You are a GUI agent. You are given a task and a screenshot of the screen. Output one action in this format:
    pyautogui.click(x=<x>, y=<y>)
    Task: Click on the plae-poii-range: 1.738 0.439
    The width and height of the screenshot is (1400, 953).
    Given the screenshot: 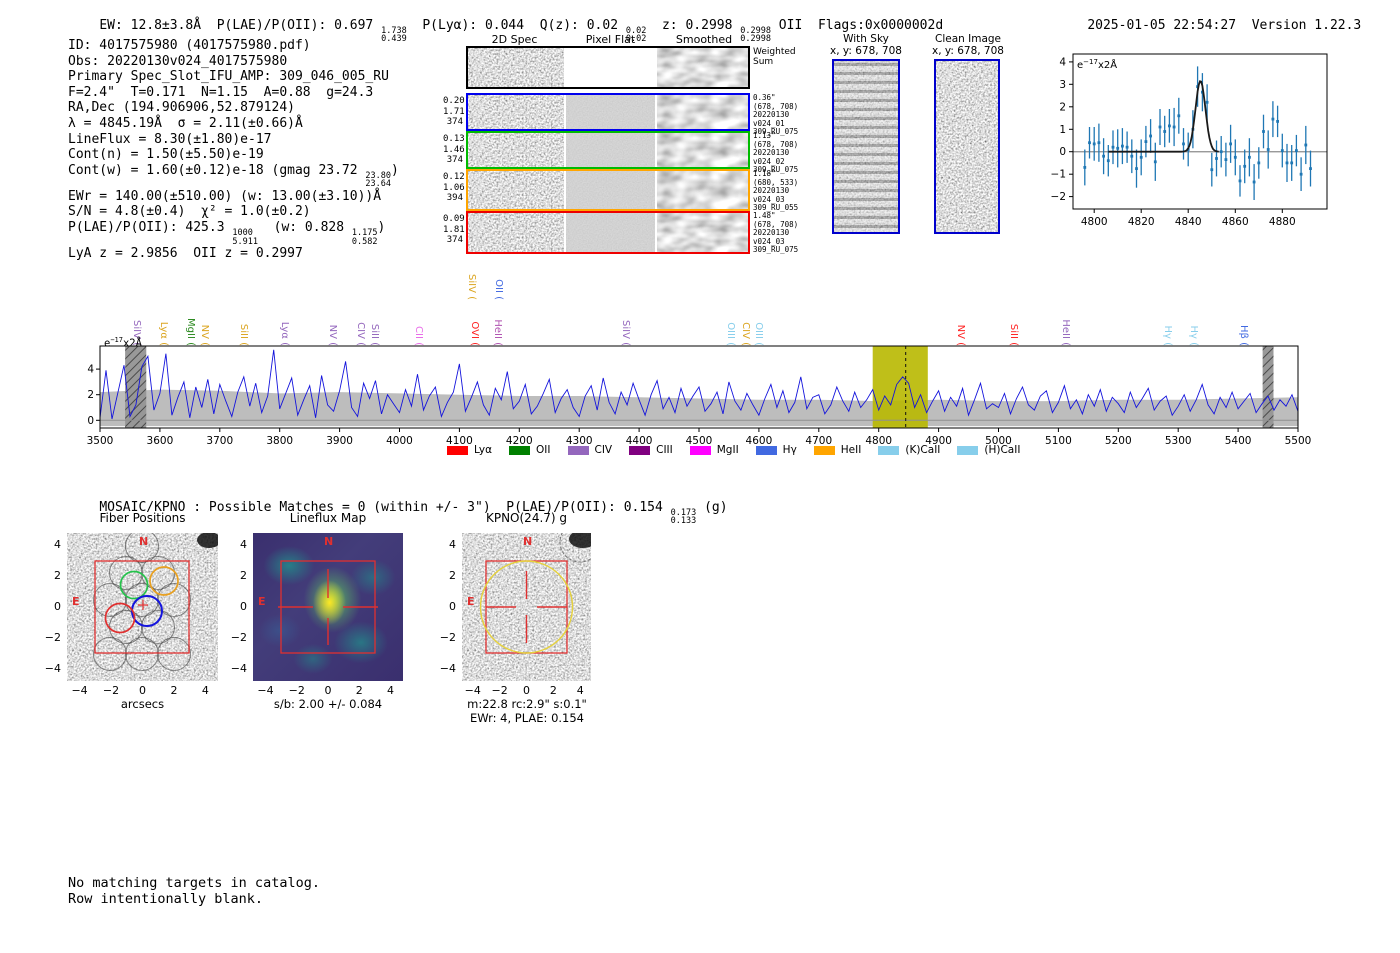 What is the action you would take?
    pyautogui.click(x=394, y=35)
    